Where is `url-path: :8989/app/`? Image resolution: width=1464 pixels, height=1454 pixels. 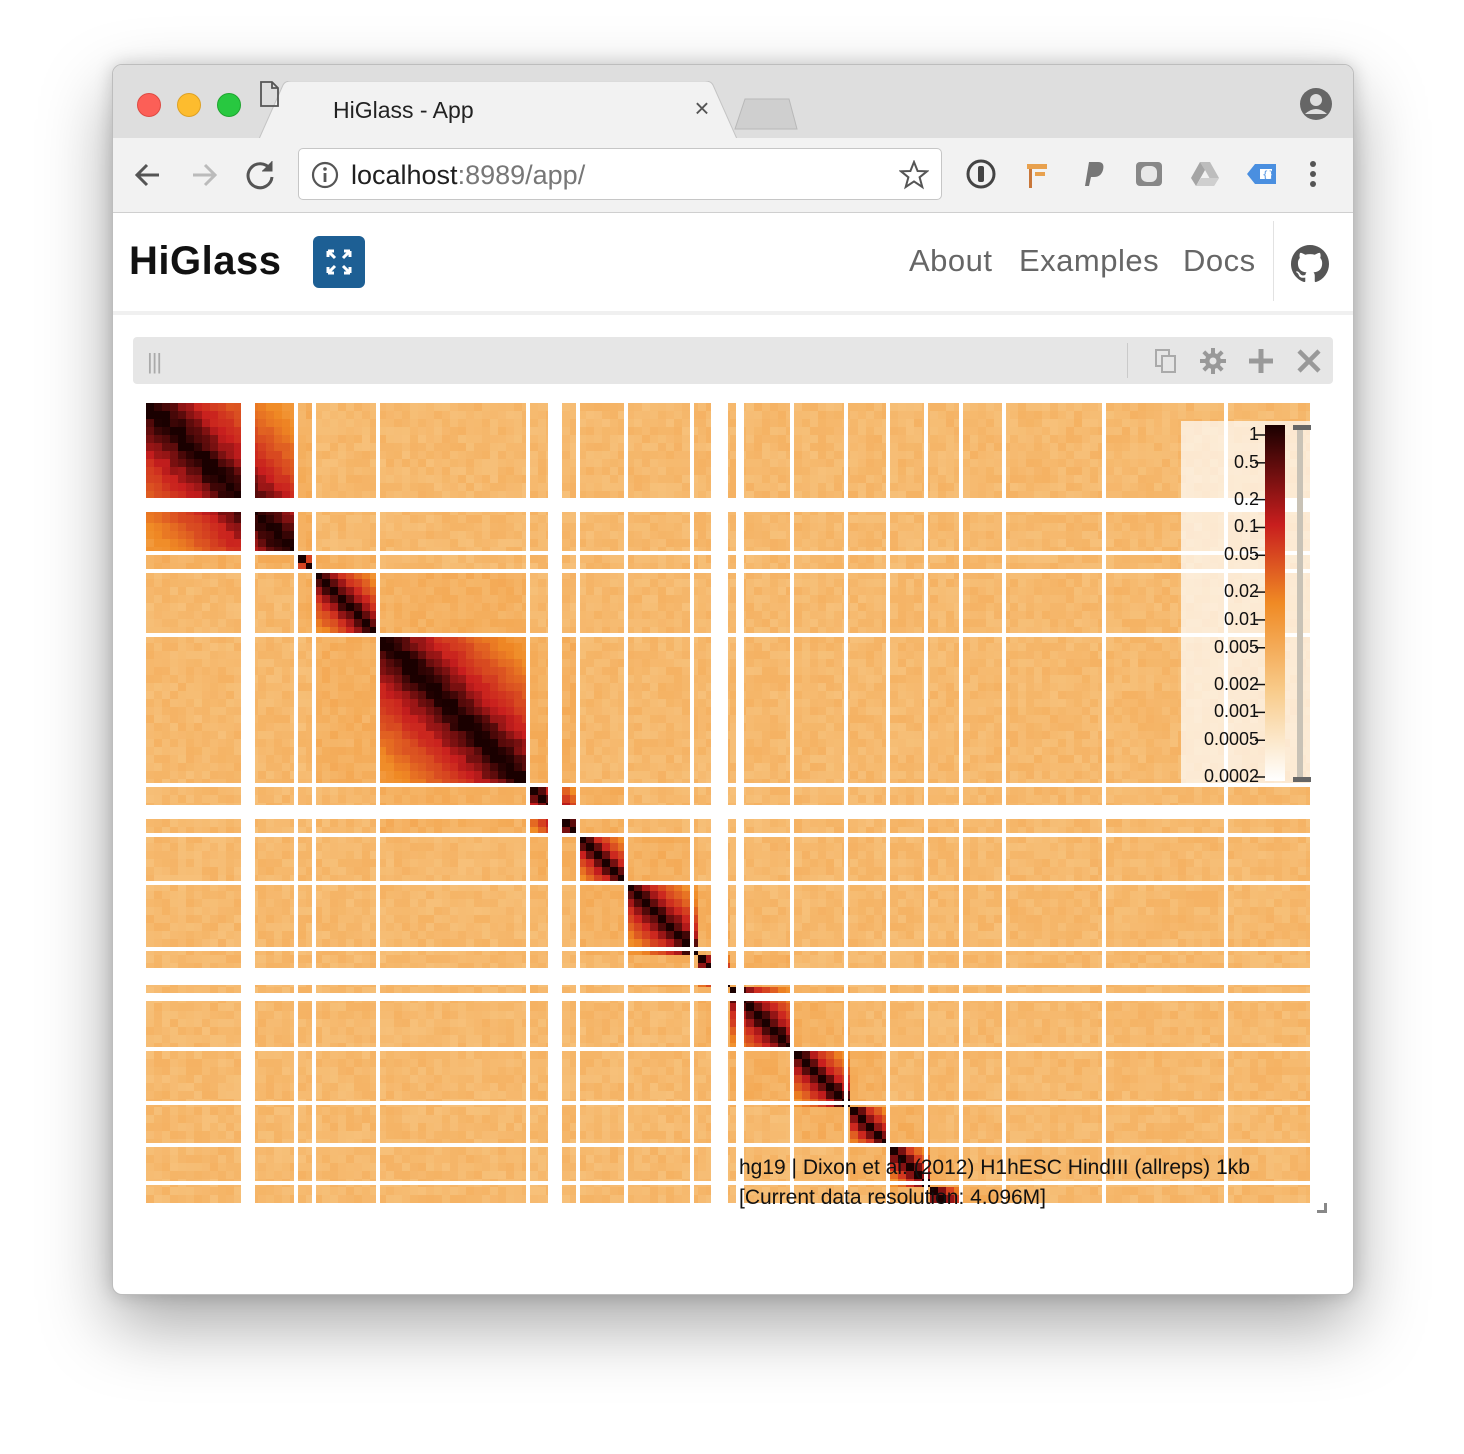
url-path: :8989/app/ is located at coordinates (521, 175).